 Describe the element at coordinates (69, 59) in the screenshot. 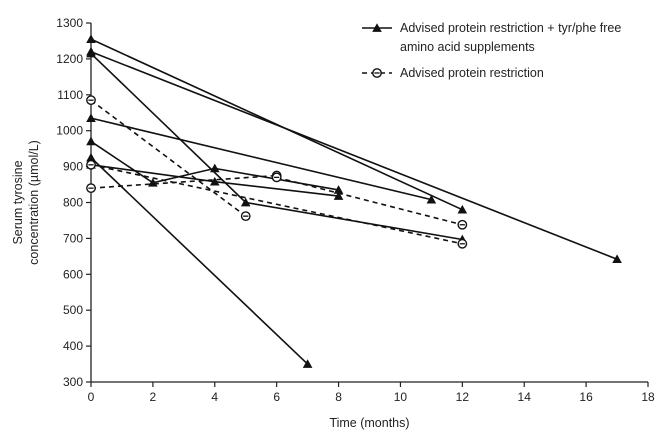

I see `y-tick-label: 1200` at that location.